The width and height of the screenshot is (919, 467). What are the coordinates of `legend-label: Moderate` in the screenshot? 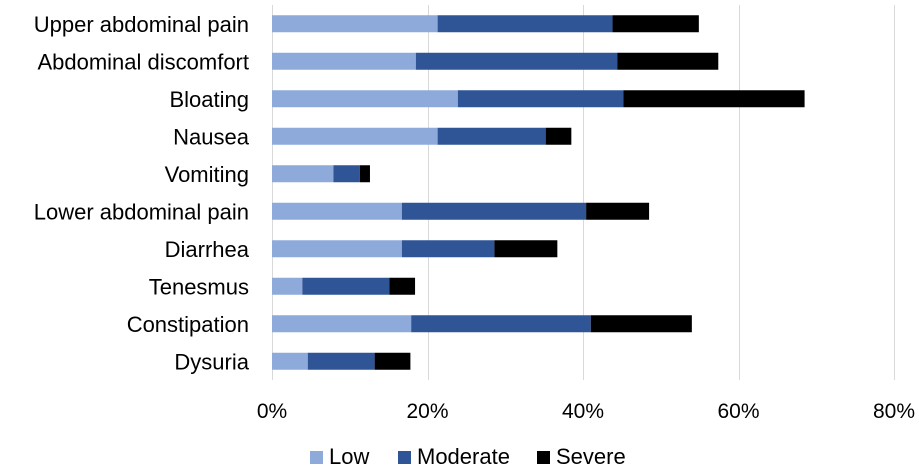 It's located at (463, 455).